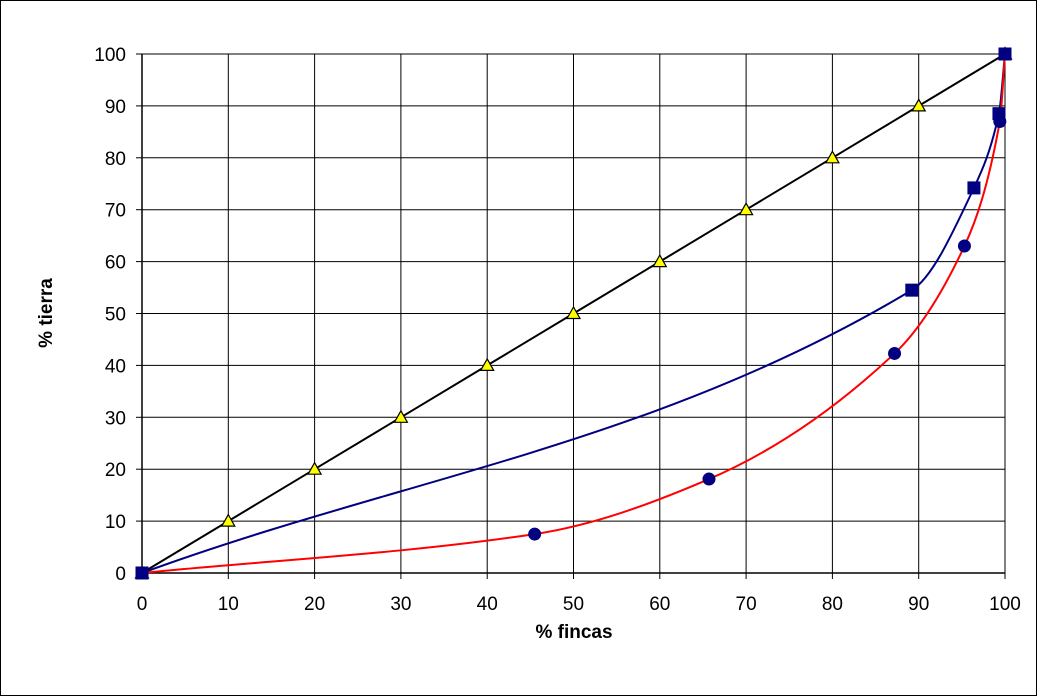 The image size is (1037, 696). I want to click on x-tick-label: 30, so click(400, 604).